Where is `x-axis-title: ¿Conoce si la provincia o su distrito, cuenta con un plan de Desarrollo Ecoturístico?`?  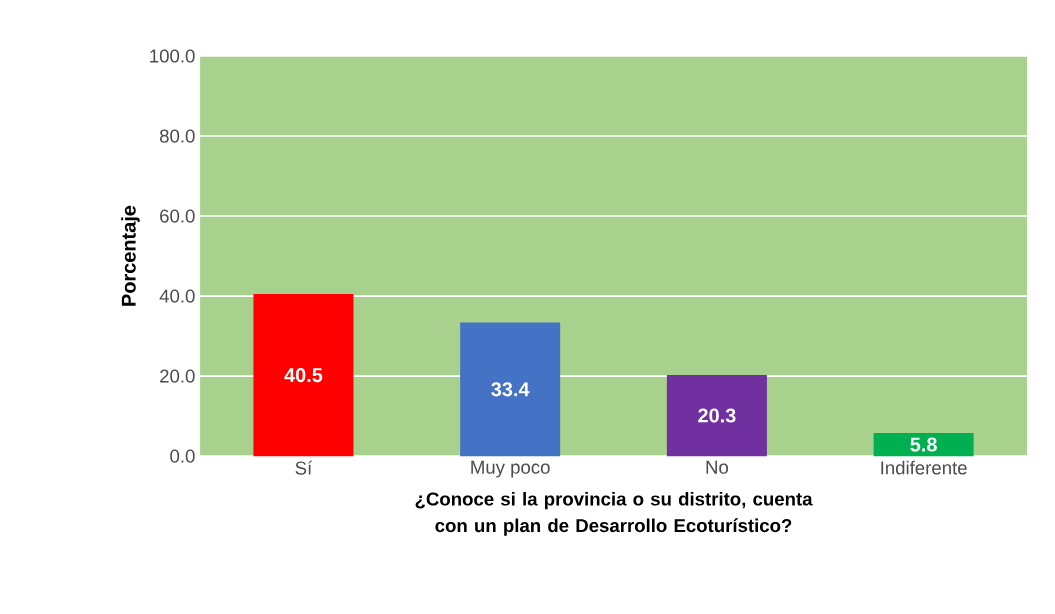
x-axis-title: ¿Conoce si la provincia o su distrito, cuenta con un plan de Desarrollo Ecoturístico? is located at coordinates (614, 514).